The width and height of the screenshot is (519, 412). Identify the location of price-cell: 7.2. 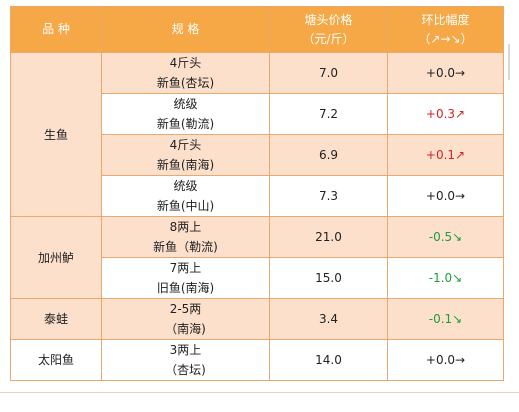
(328, 114).